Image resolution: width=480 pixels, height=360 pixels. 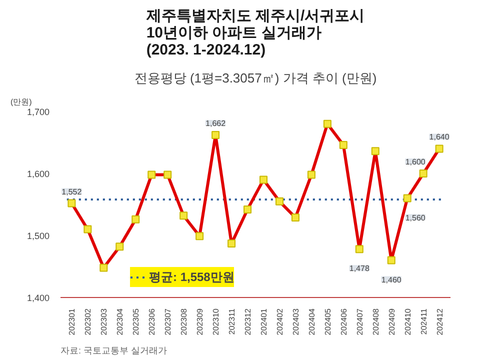 What do you see at coordinates (359, 269) in the screenshot?
I see `data-label: 1,478` at bounding box center [359, 269].